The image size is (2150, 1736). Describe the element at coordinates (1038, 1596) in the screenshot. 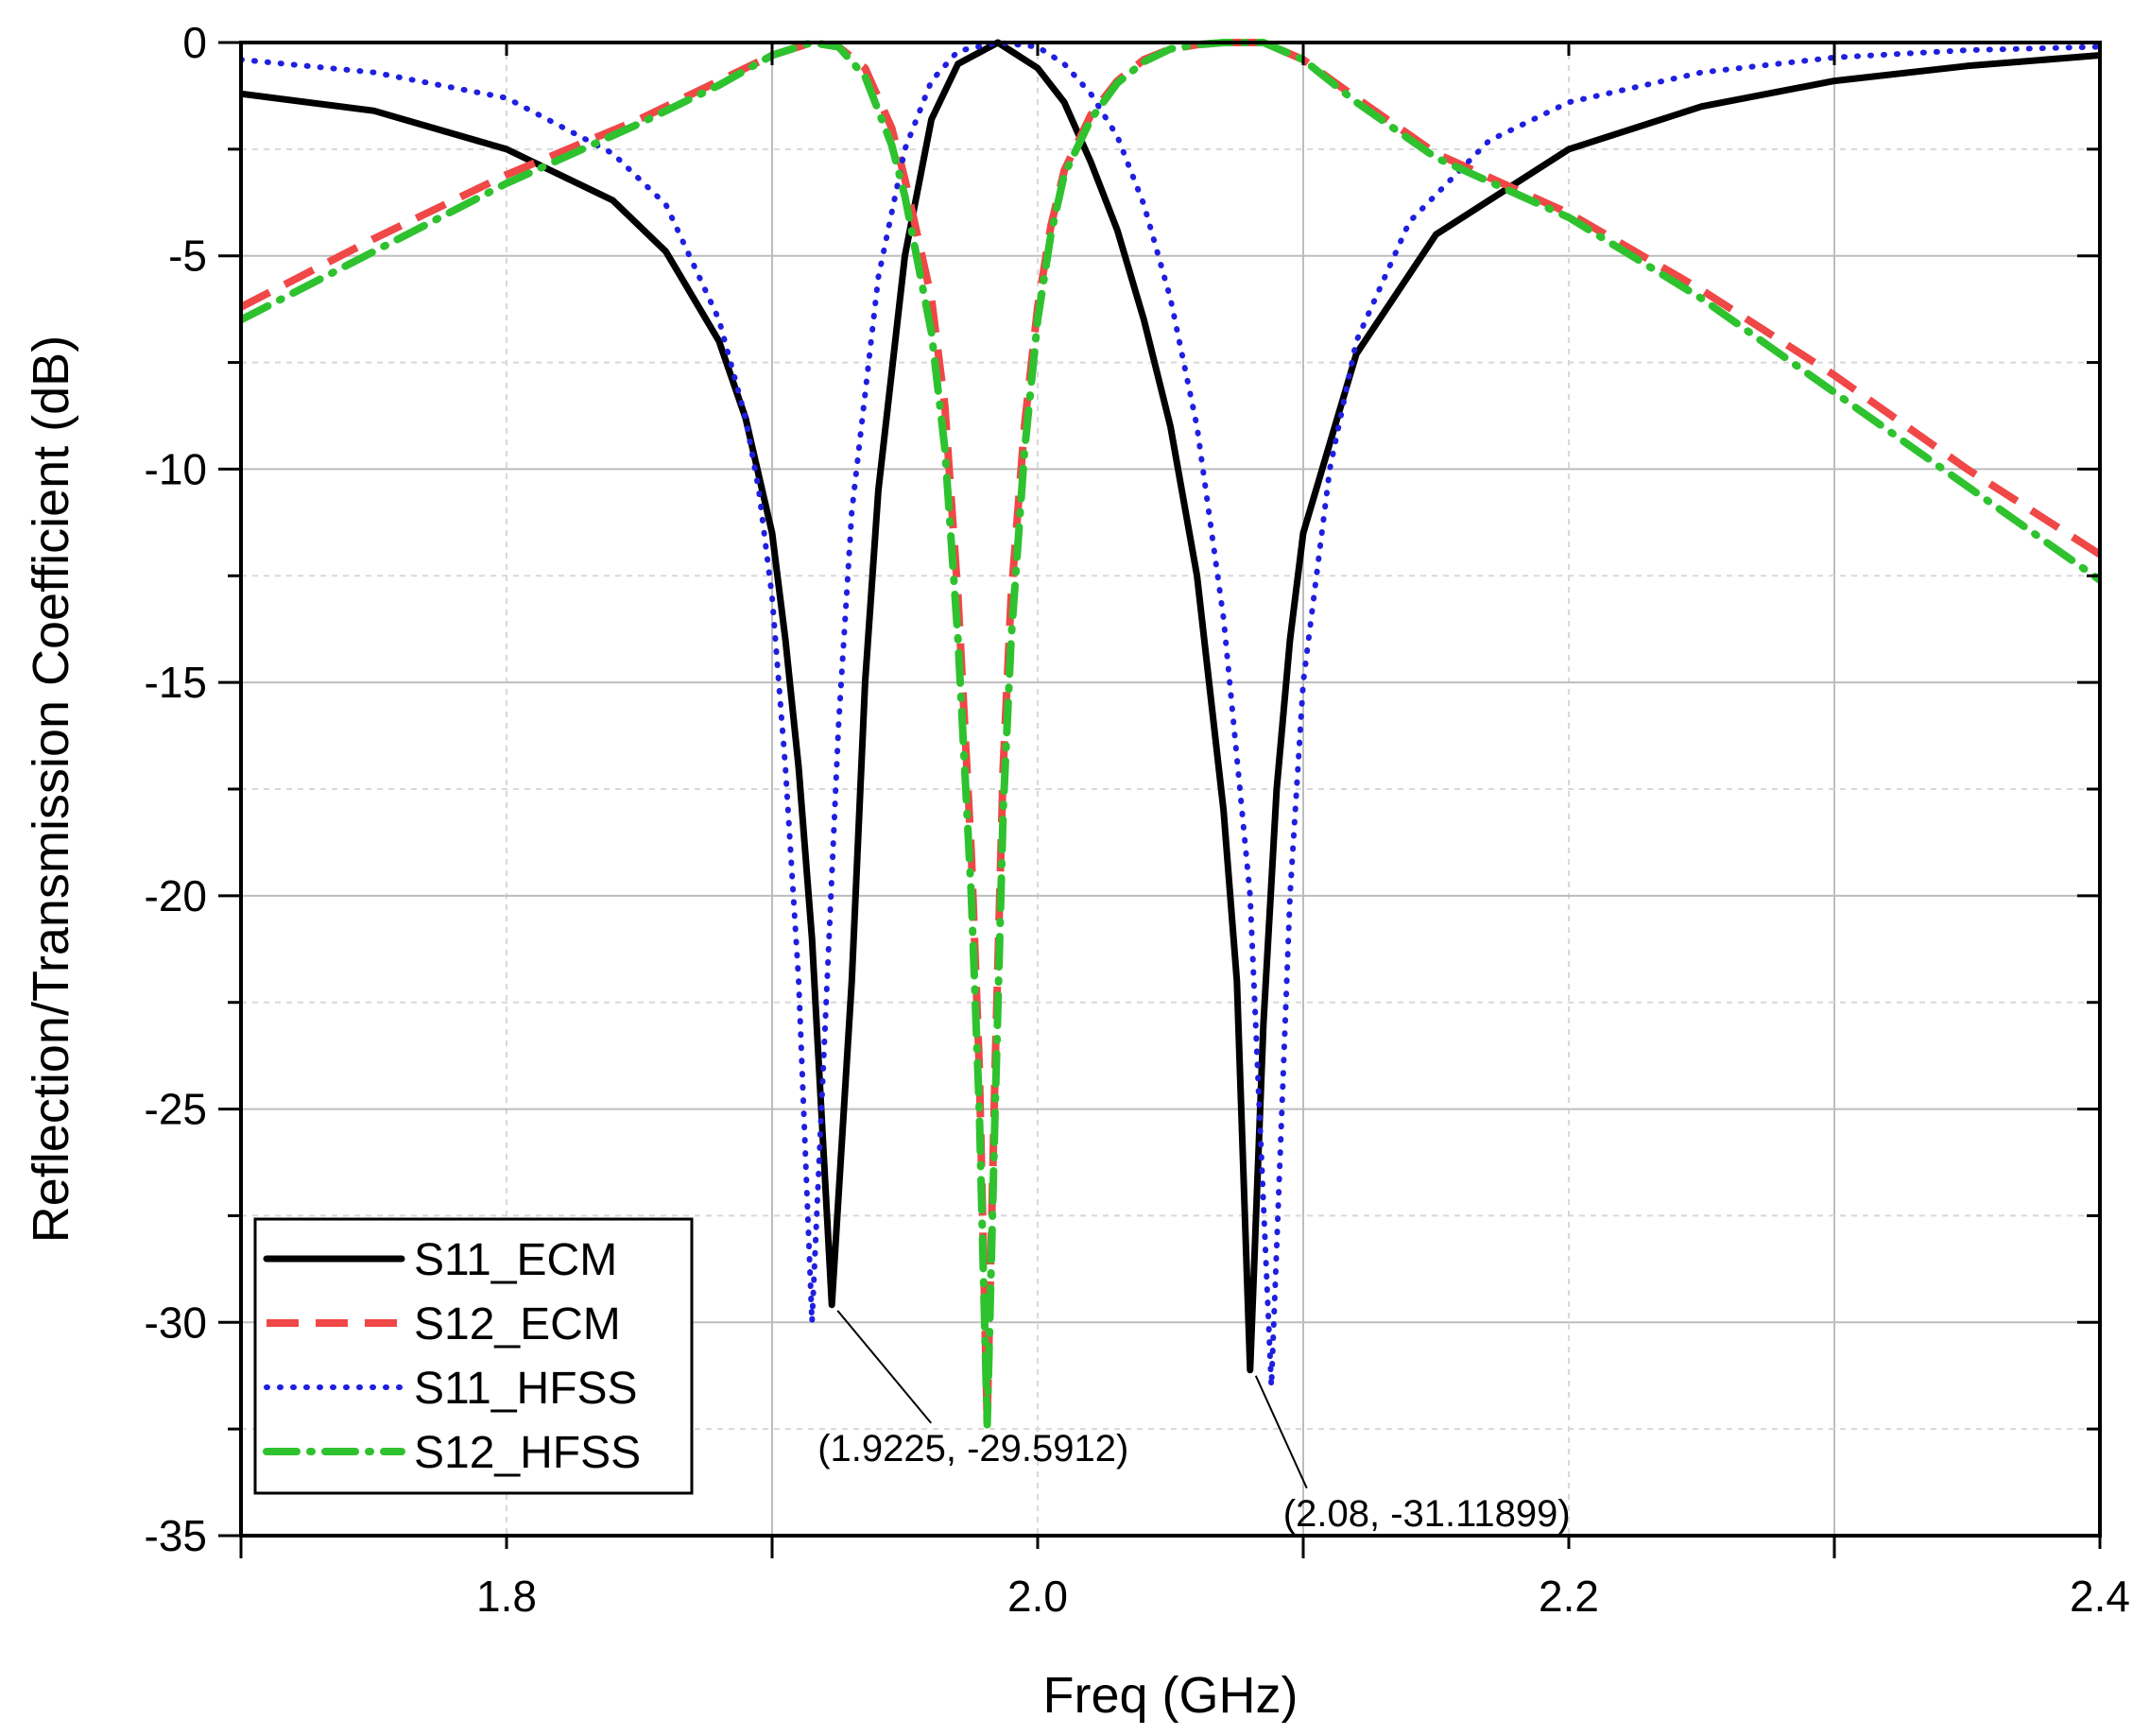

I see `x-tick-label: 2.0` at that location.